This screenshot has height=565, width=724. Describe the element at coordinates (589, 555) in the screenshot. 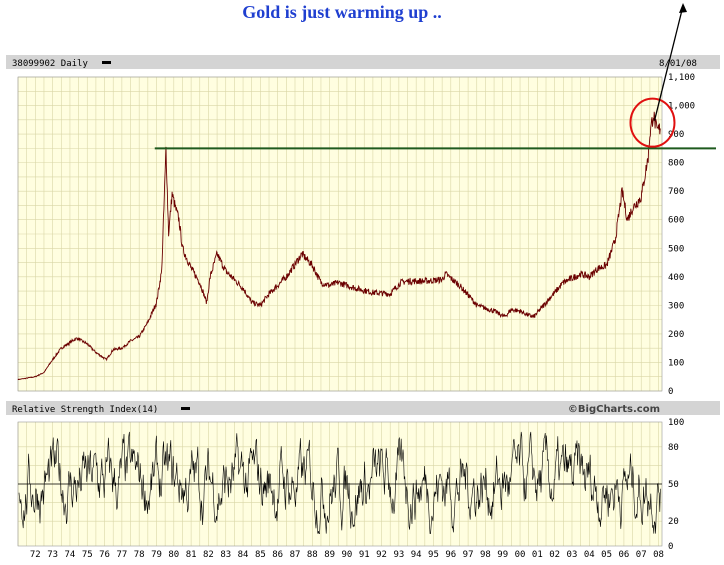

I see `x-tick-label: 04` at that location.